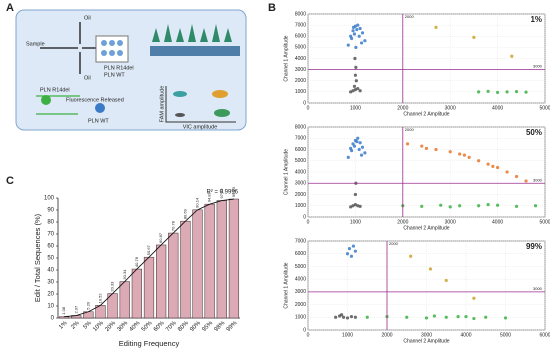  Describe the element at coordinates (300, 92) in the screenshot. I see `y-tick-label: 1000` at that location.